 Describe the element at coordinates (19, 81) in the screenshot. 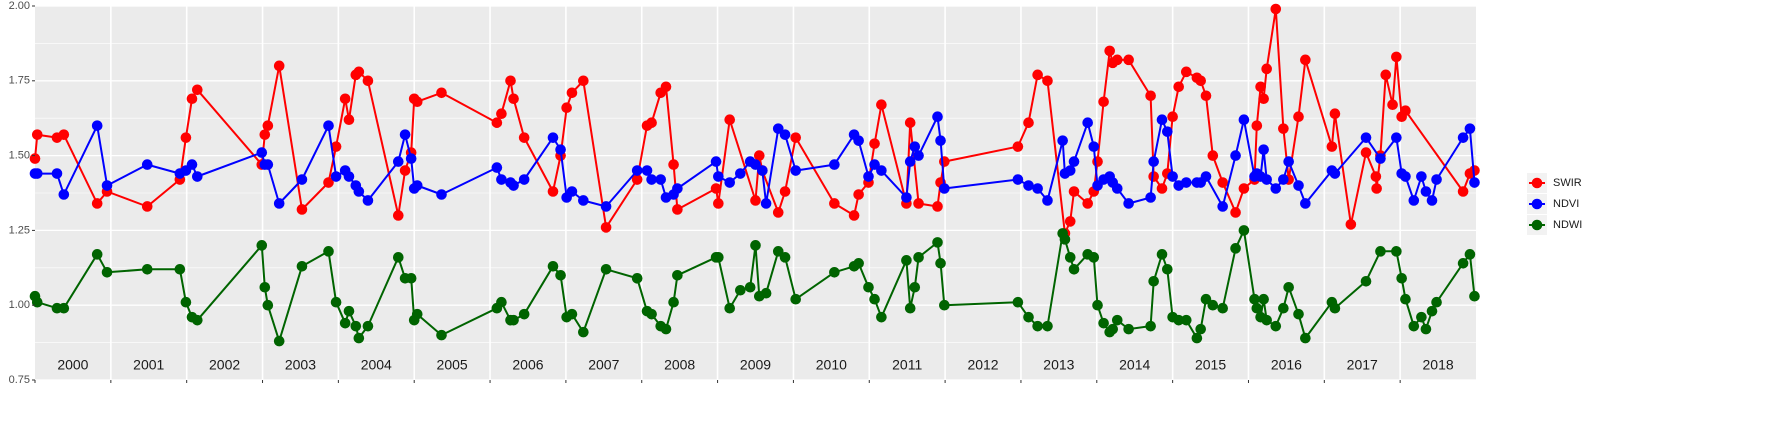

I see `y-tick-label: 1.75` at that location.